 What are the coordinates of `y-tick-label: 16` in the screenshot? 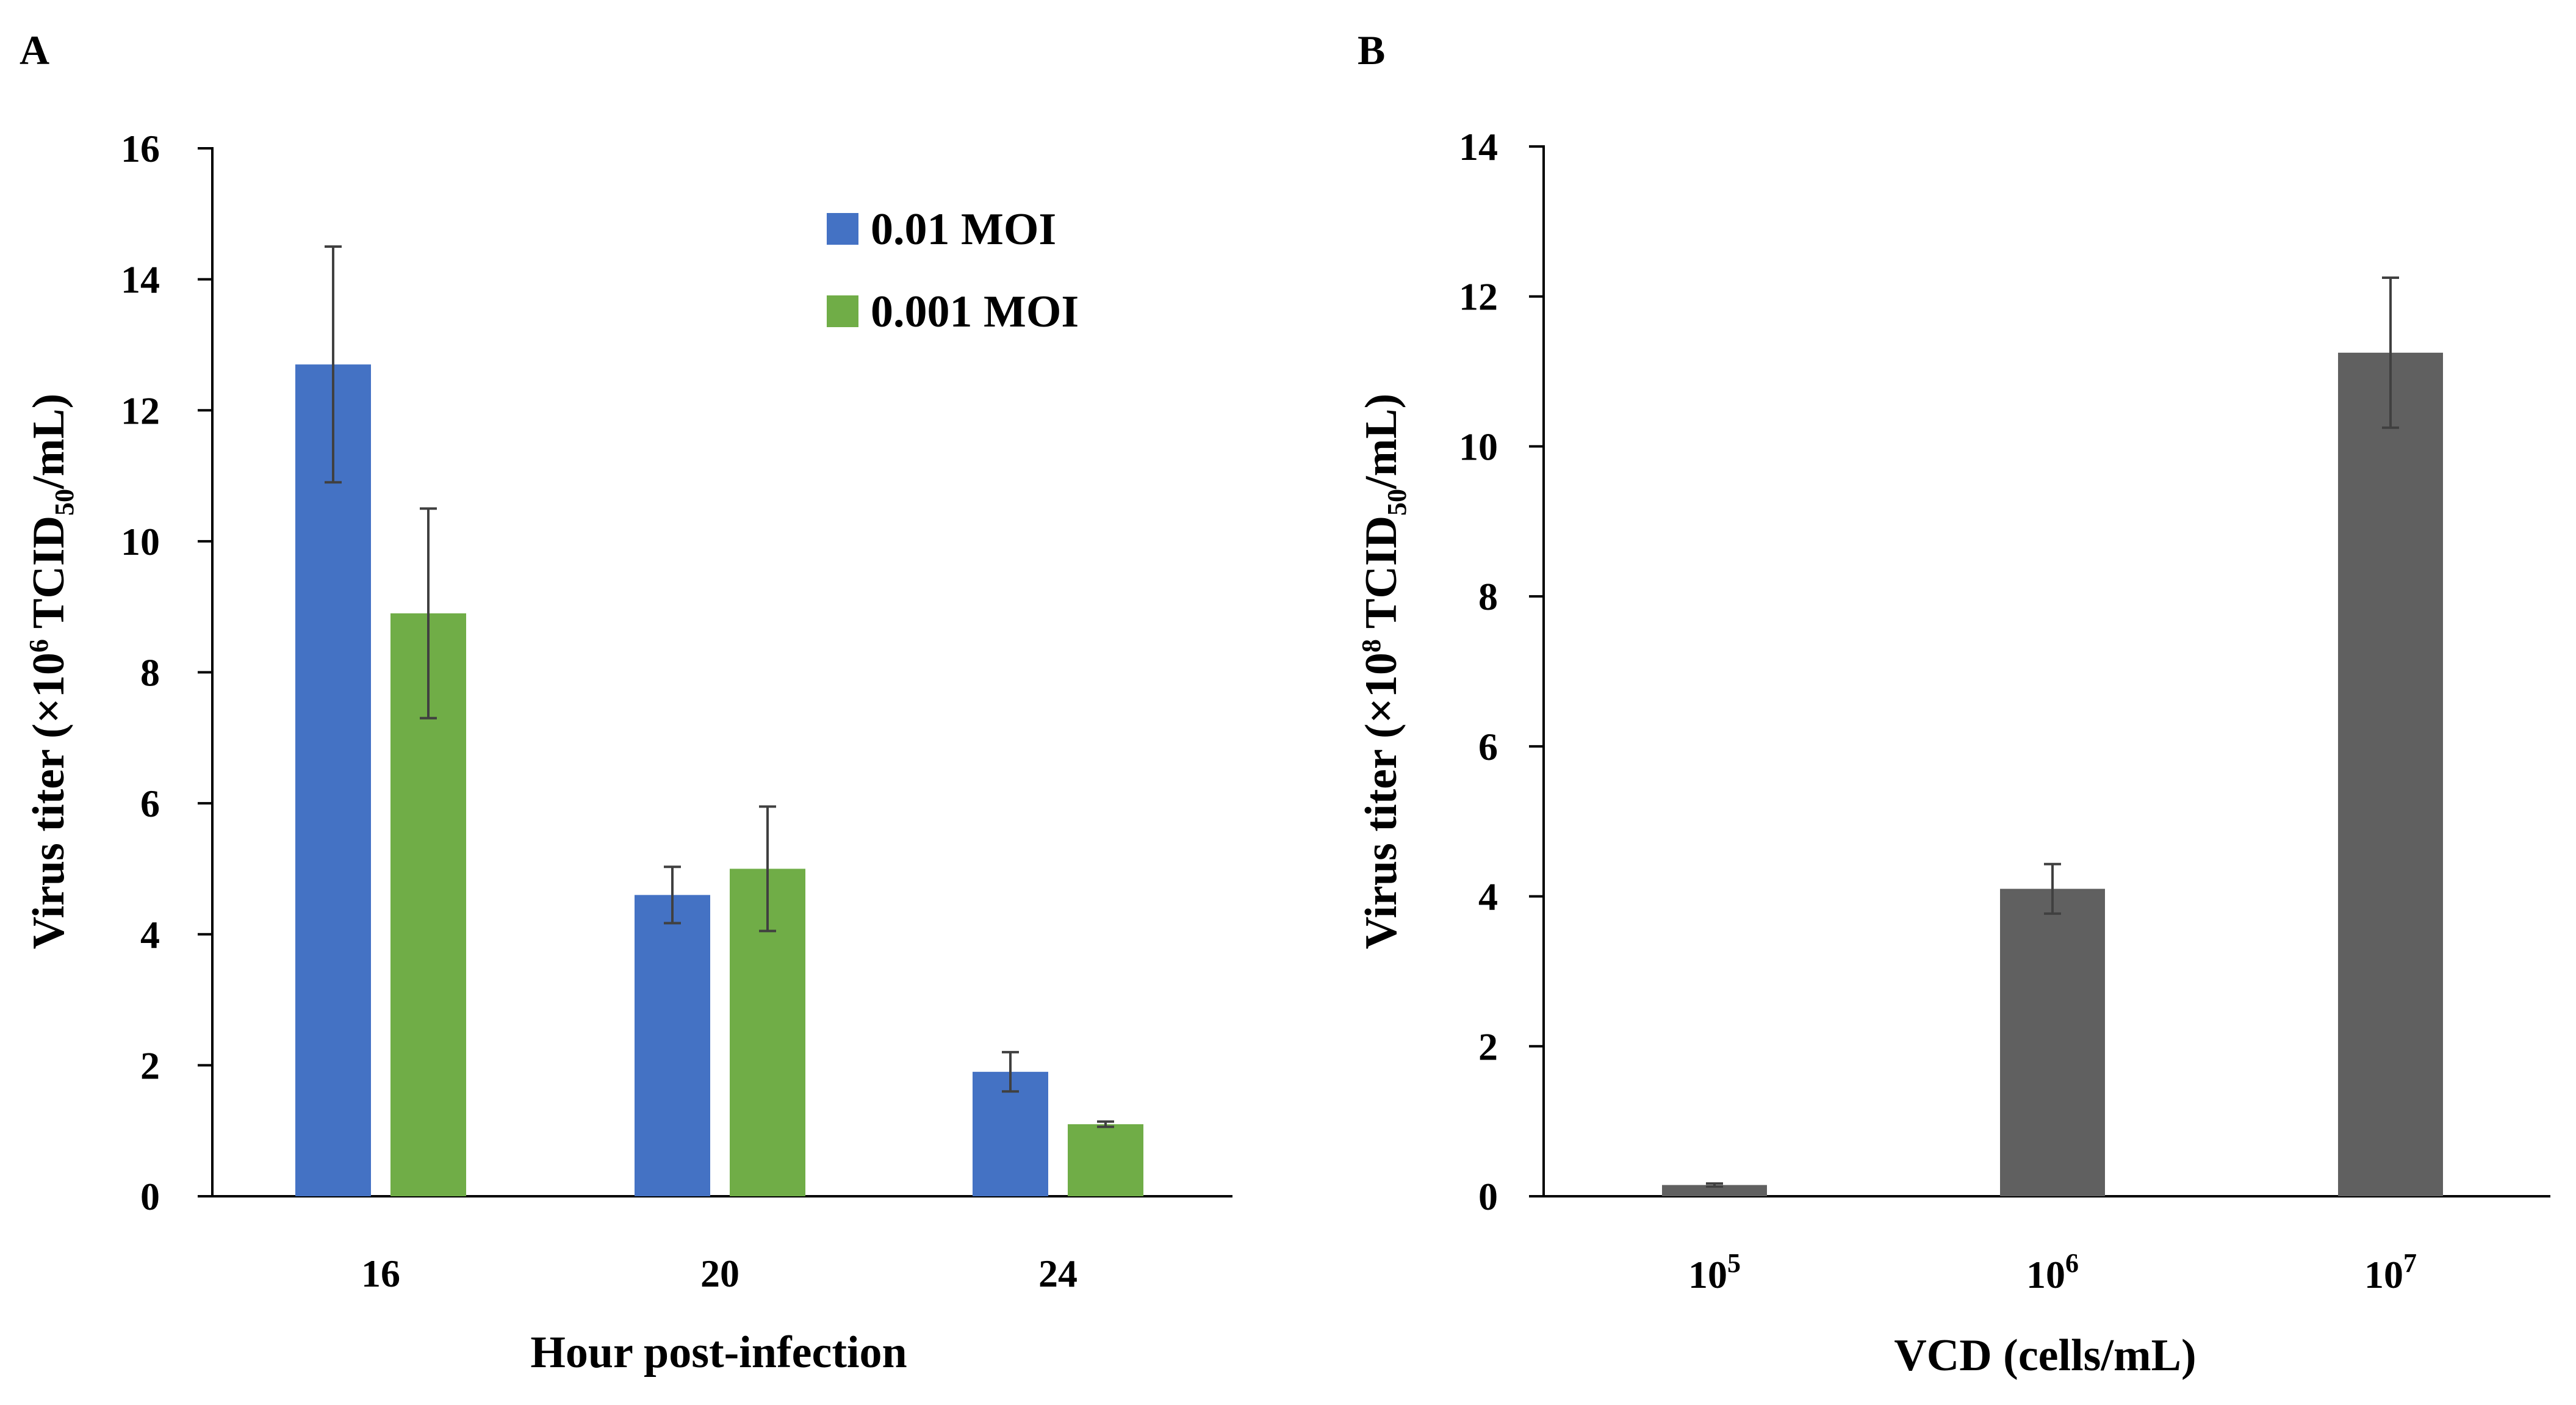 It's located at (140, 148).